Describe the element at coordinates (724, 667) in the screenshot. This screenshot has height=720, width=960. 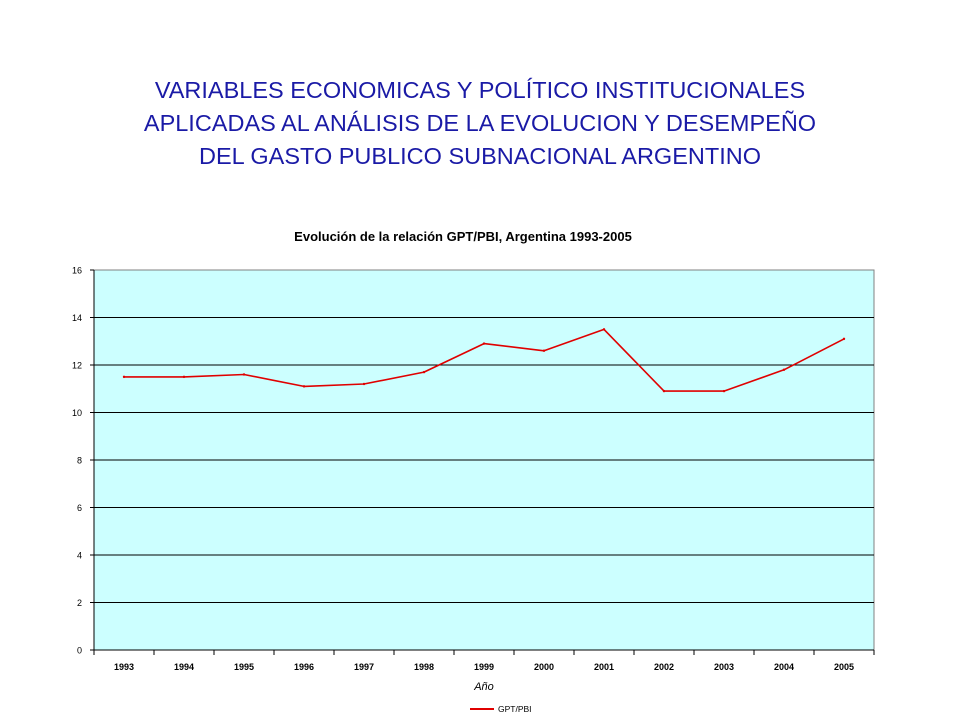
I see `x-tick-label: 2003` at that location.